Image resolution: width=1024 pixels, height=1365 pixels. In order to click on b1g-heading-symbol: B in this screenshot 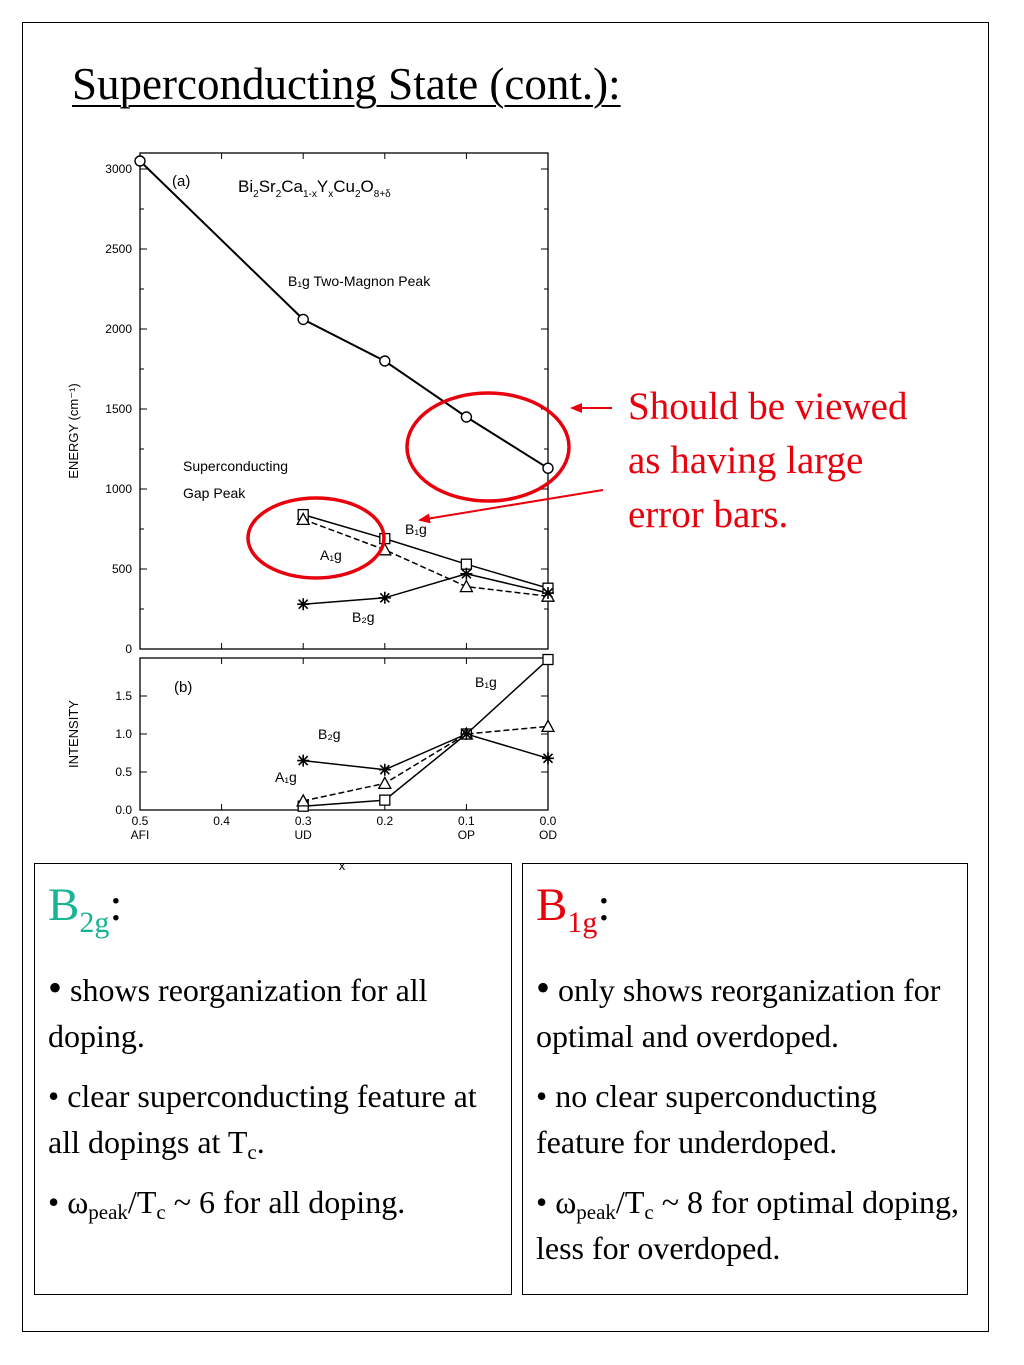, I will do `click(552, 905)`.